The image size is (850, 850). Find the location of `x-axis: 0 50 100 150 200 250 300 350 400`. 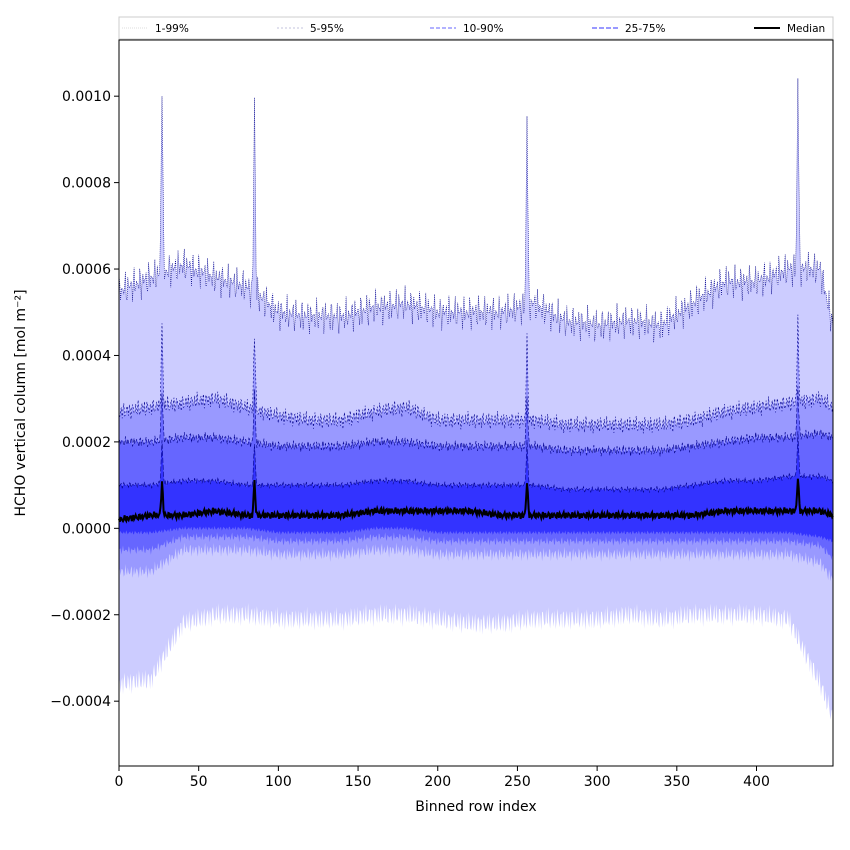

x-axis: 0 50 100 150 200 250 300 350 400 is located at coordinates (442, 778).